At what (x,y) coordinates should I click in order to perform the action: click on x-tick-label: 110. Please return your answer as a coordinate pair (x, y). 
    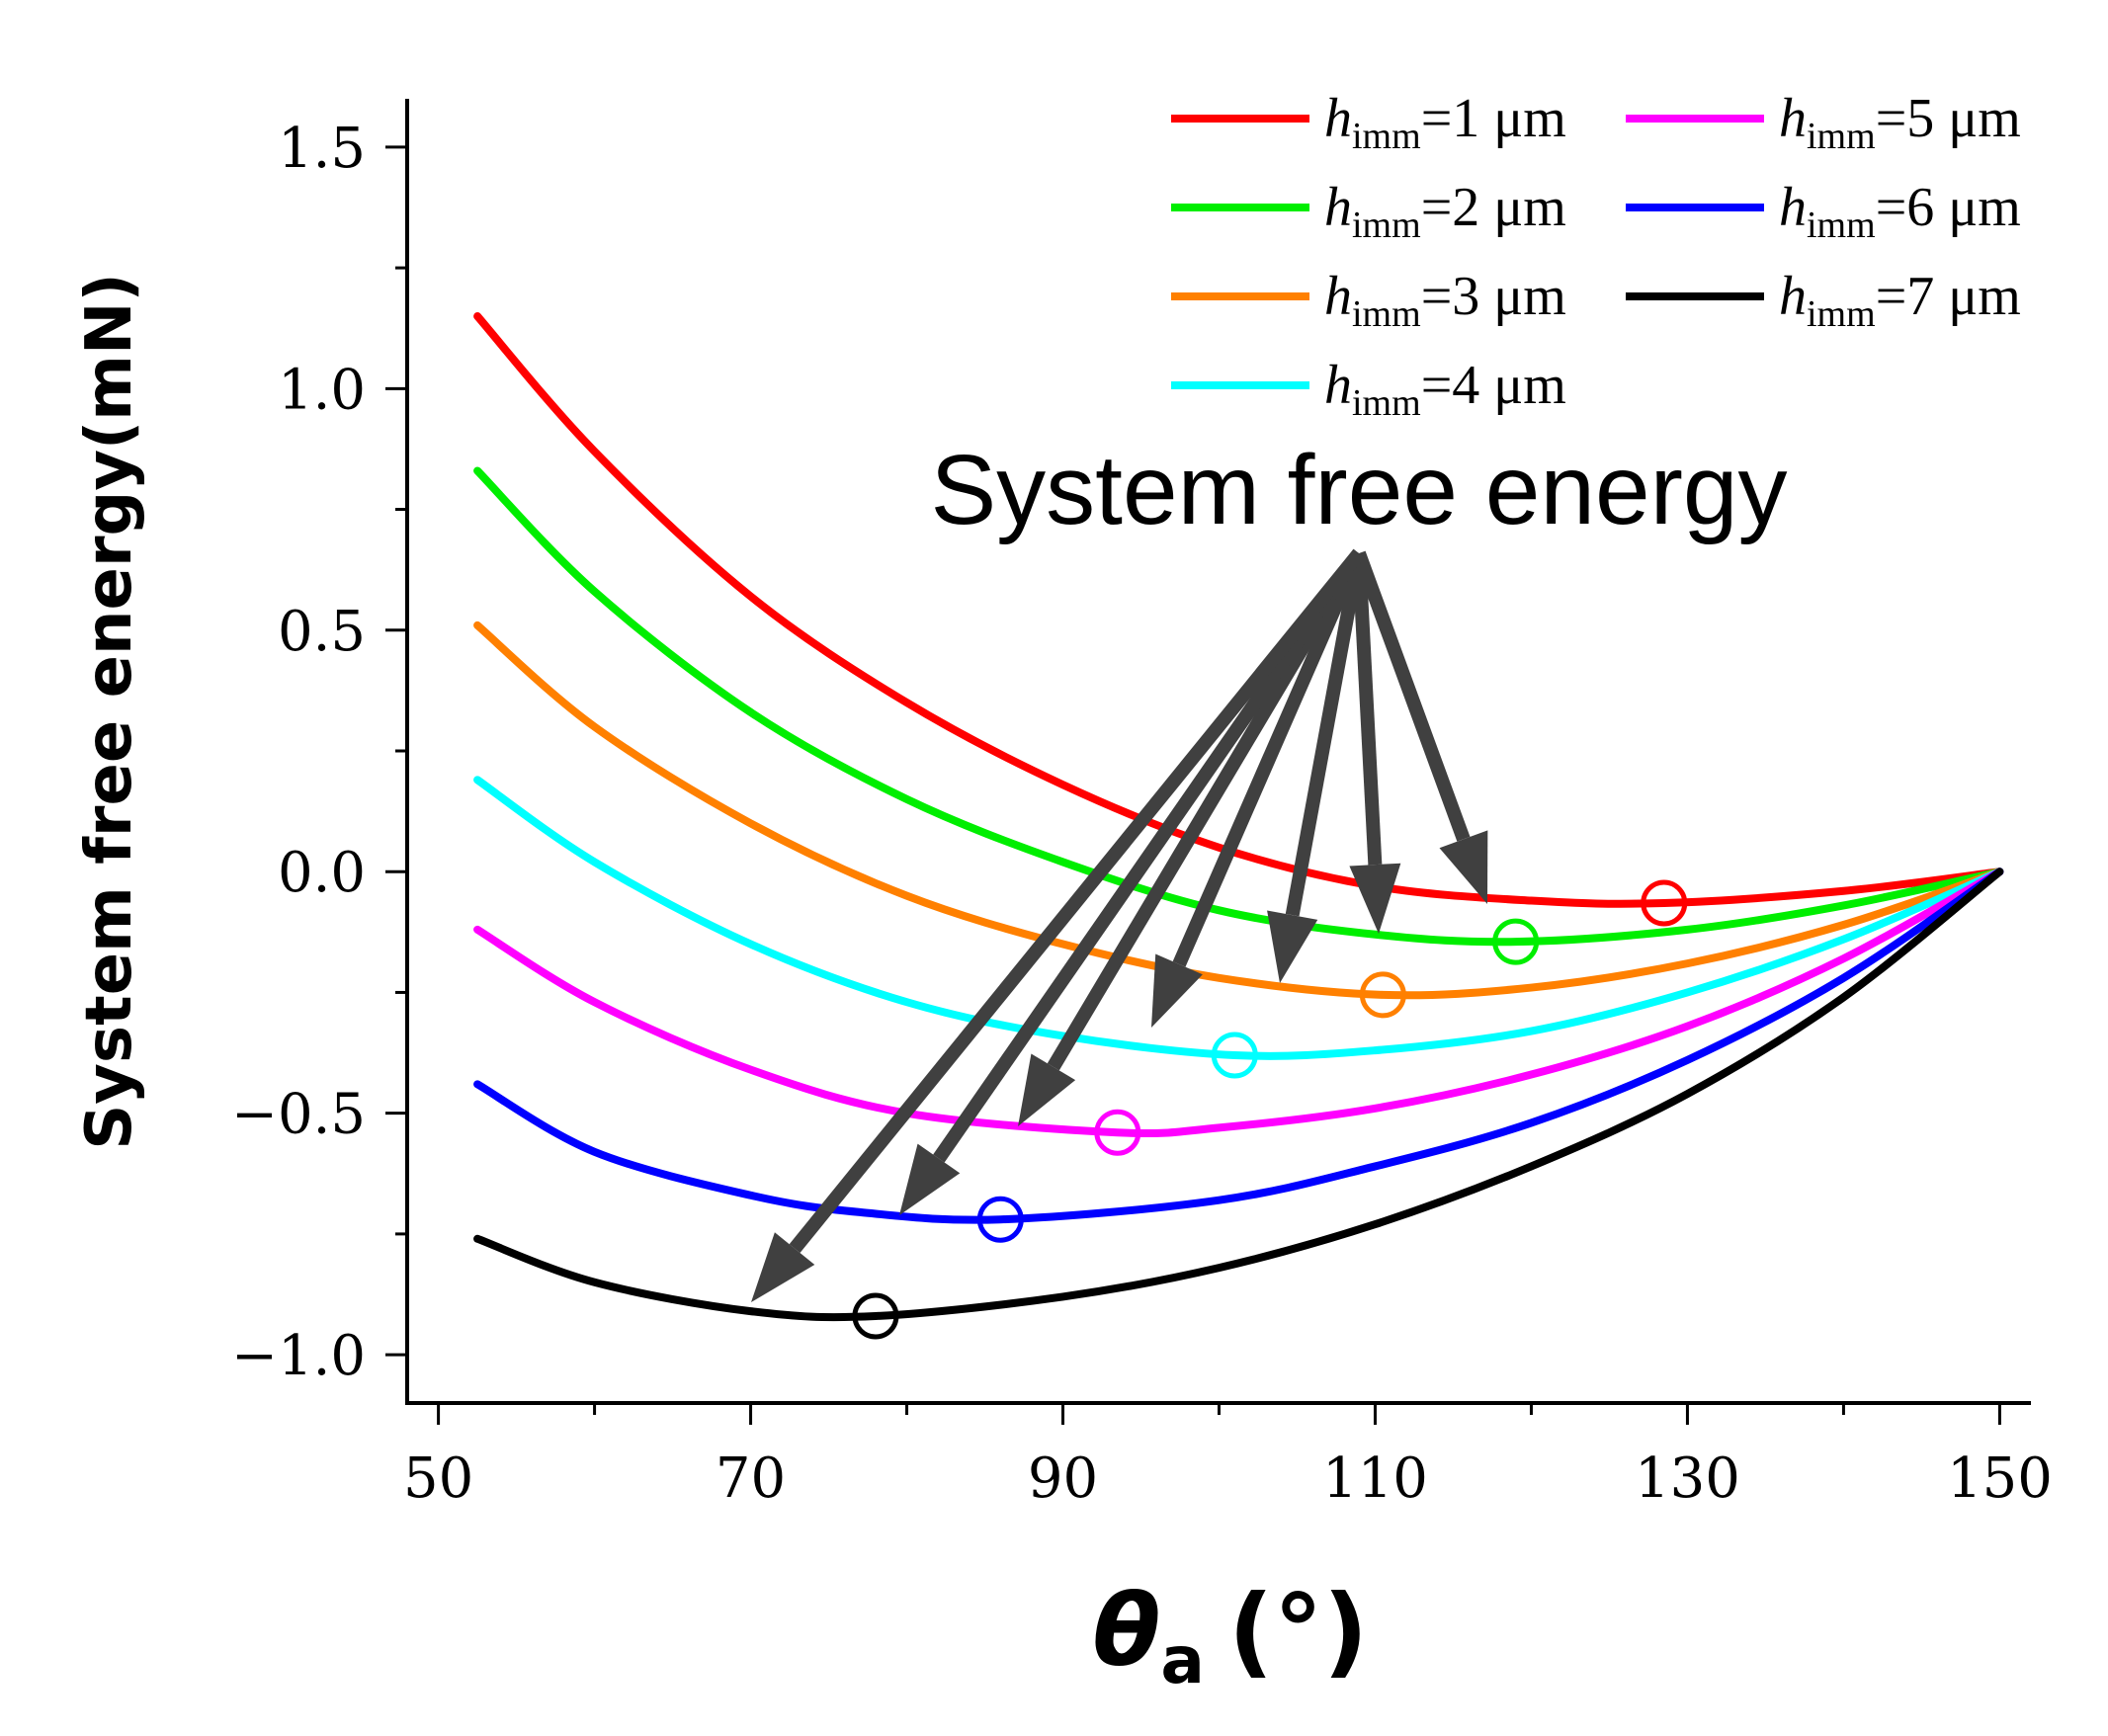
    Looking at the image, I should click on (1375, 1479).